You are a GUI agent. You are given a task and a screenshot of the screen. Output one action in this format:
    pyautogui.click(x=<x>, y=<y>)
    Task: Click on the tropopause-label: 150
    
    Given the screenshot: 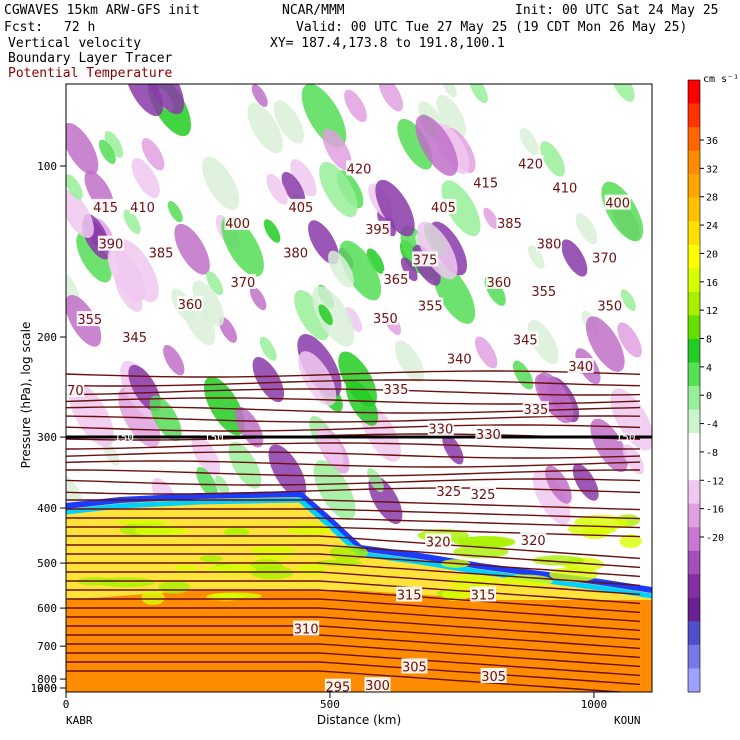 What is the action you would take?
    pyautogui.click(x=214, y=437)
    